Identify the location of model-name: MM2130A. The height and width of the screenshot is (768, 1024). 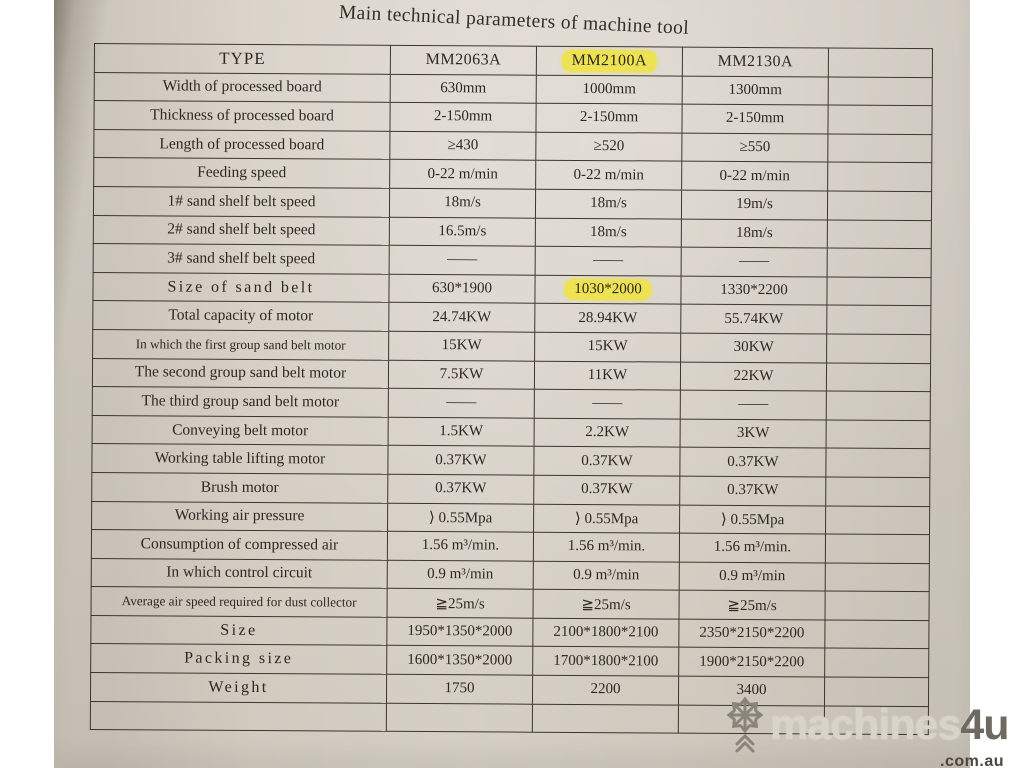
(755, 61).